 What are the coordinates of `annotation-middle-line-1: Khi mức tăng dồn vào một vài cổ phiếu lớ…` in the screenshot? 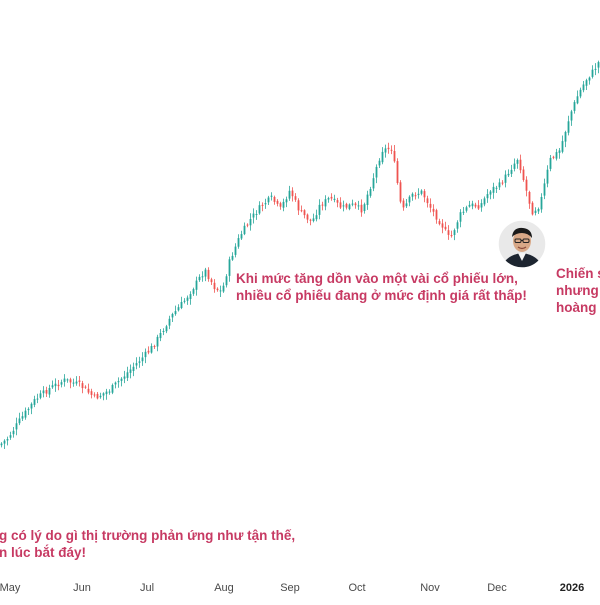 It's located at (377, 278).